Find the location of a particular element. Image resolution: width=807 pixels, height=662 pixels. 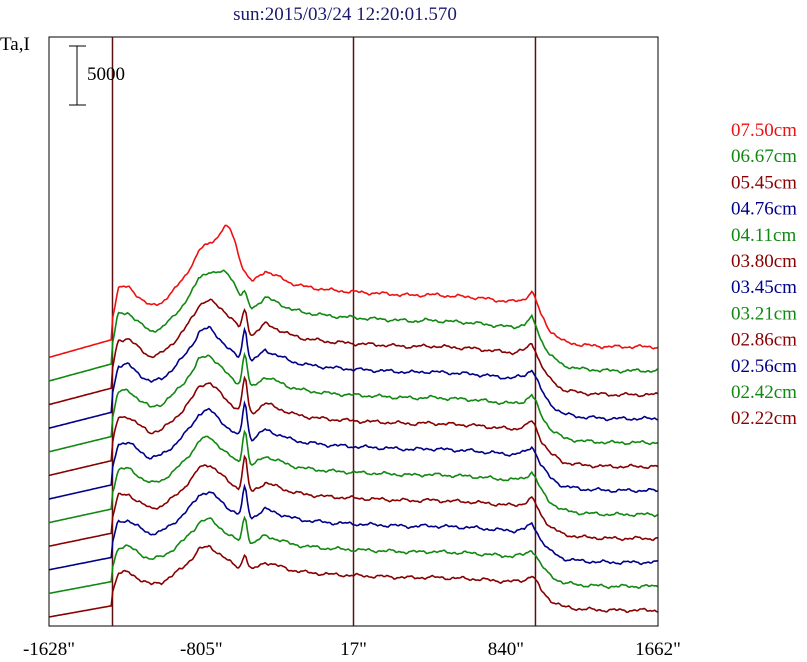

trace-05.45cm is located at coordinates (353, 352).